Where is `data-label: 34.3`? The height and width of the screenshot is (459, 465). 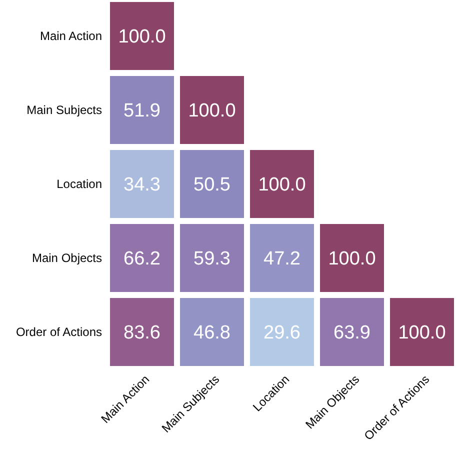
data-label: 34.3 is located at coordinates (142, 185).